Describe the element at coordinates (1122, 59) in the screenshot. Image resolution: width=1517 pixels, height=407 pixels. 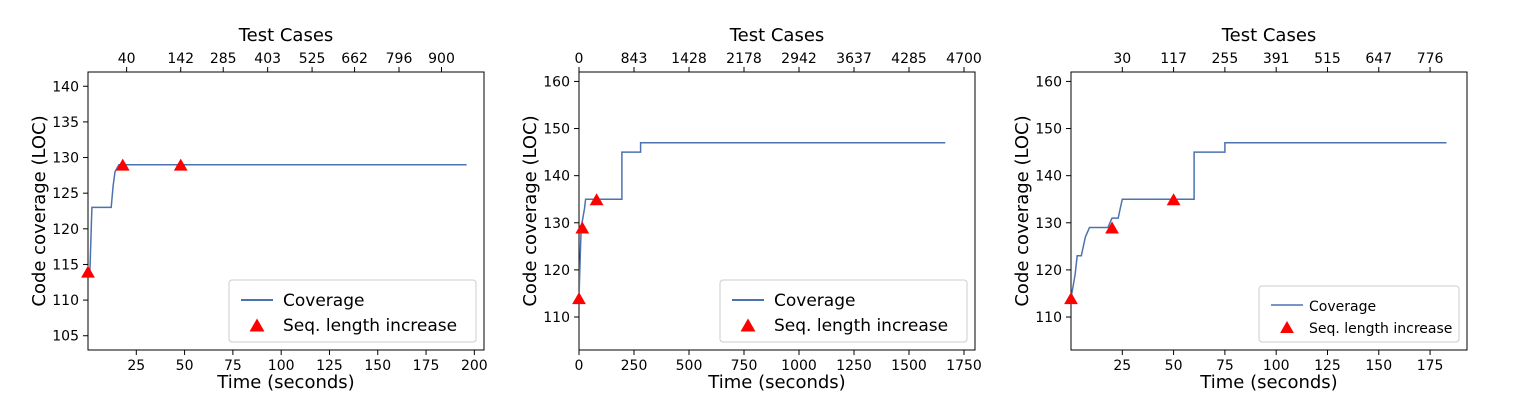
I see `top-x-tick-label: 30` at that location.